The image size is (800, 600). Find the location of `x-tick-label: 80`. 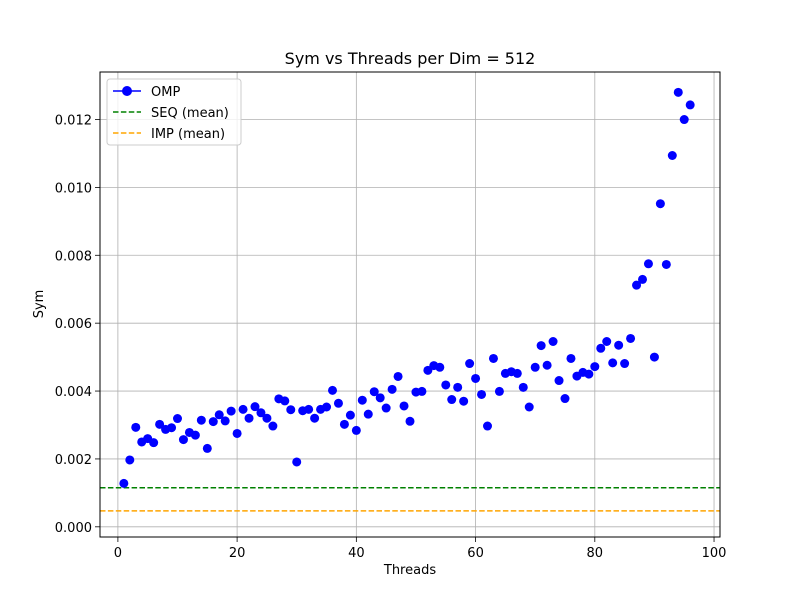

x-tick-label: 80 is located at coordinates (595, 553).